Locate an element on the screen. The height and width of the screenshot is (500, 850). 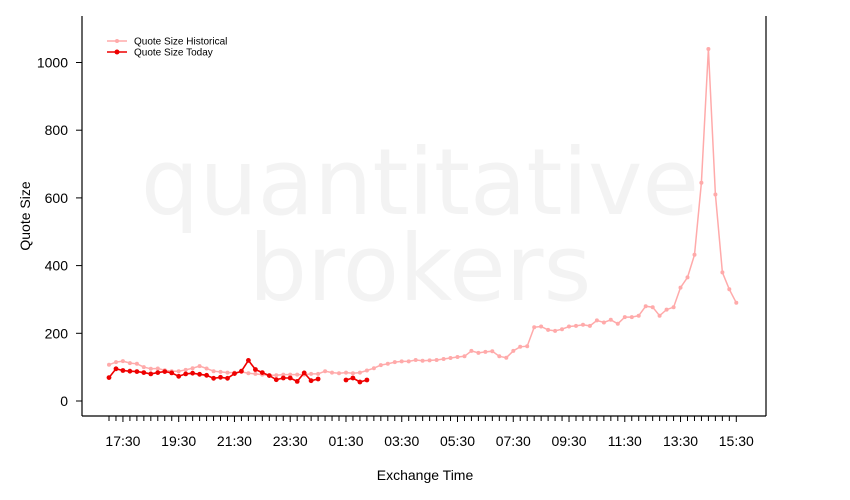
y-tick-label: 800 is located at coordinates (57, 130).